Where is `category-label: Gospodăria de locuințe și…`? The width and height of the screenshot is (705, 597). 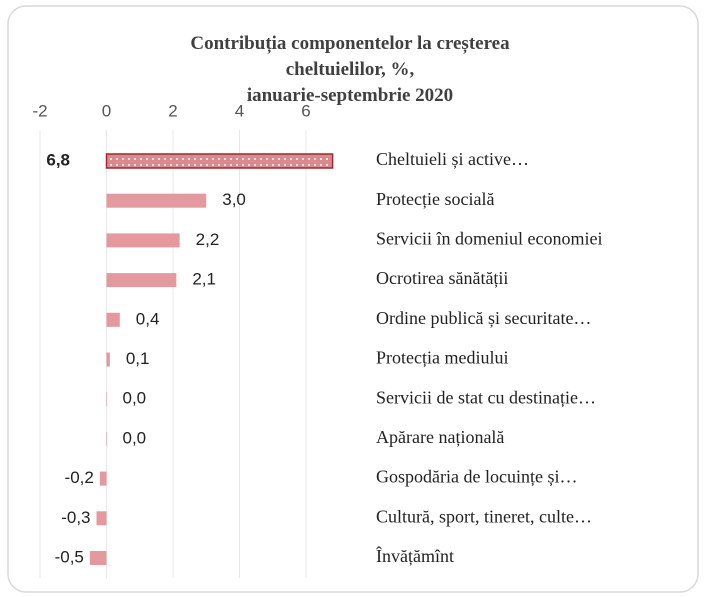
category-label: Gospodăria de locuințe și… is located at coordinates (476, 477).